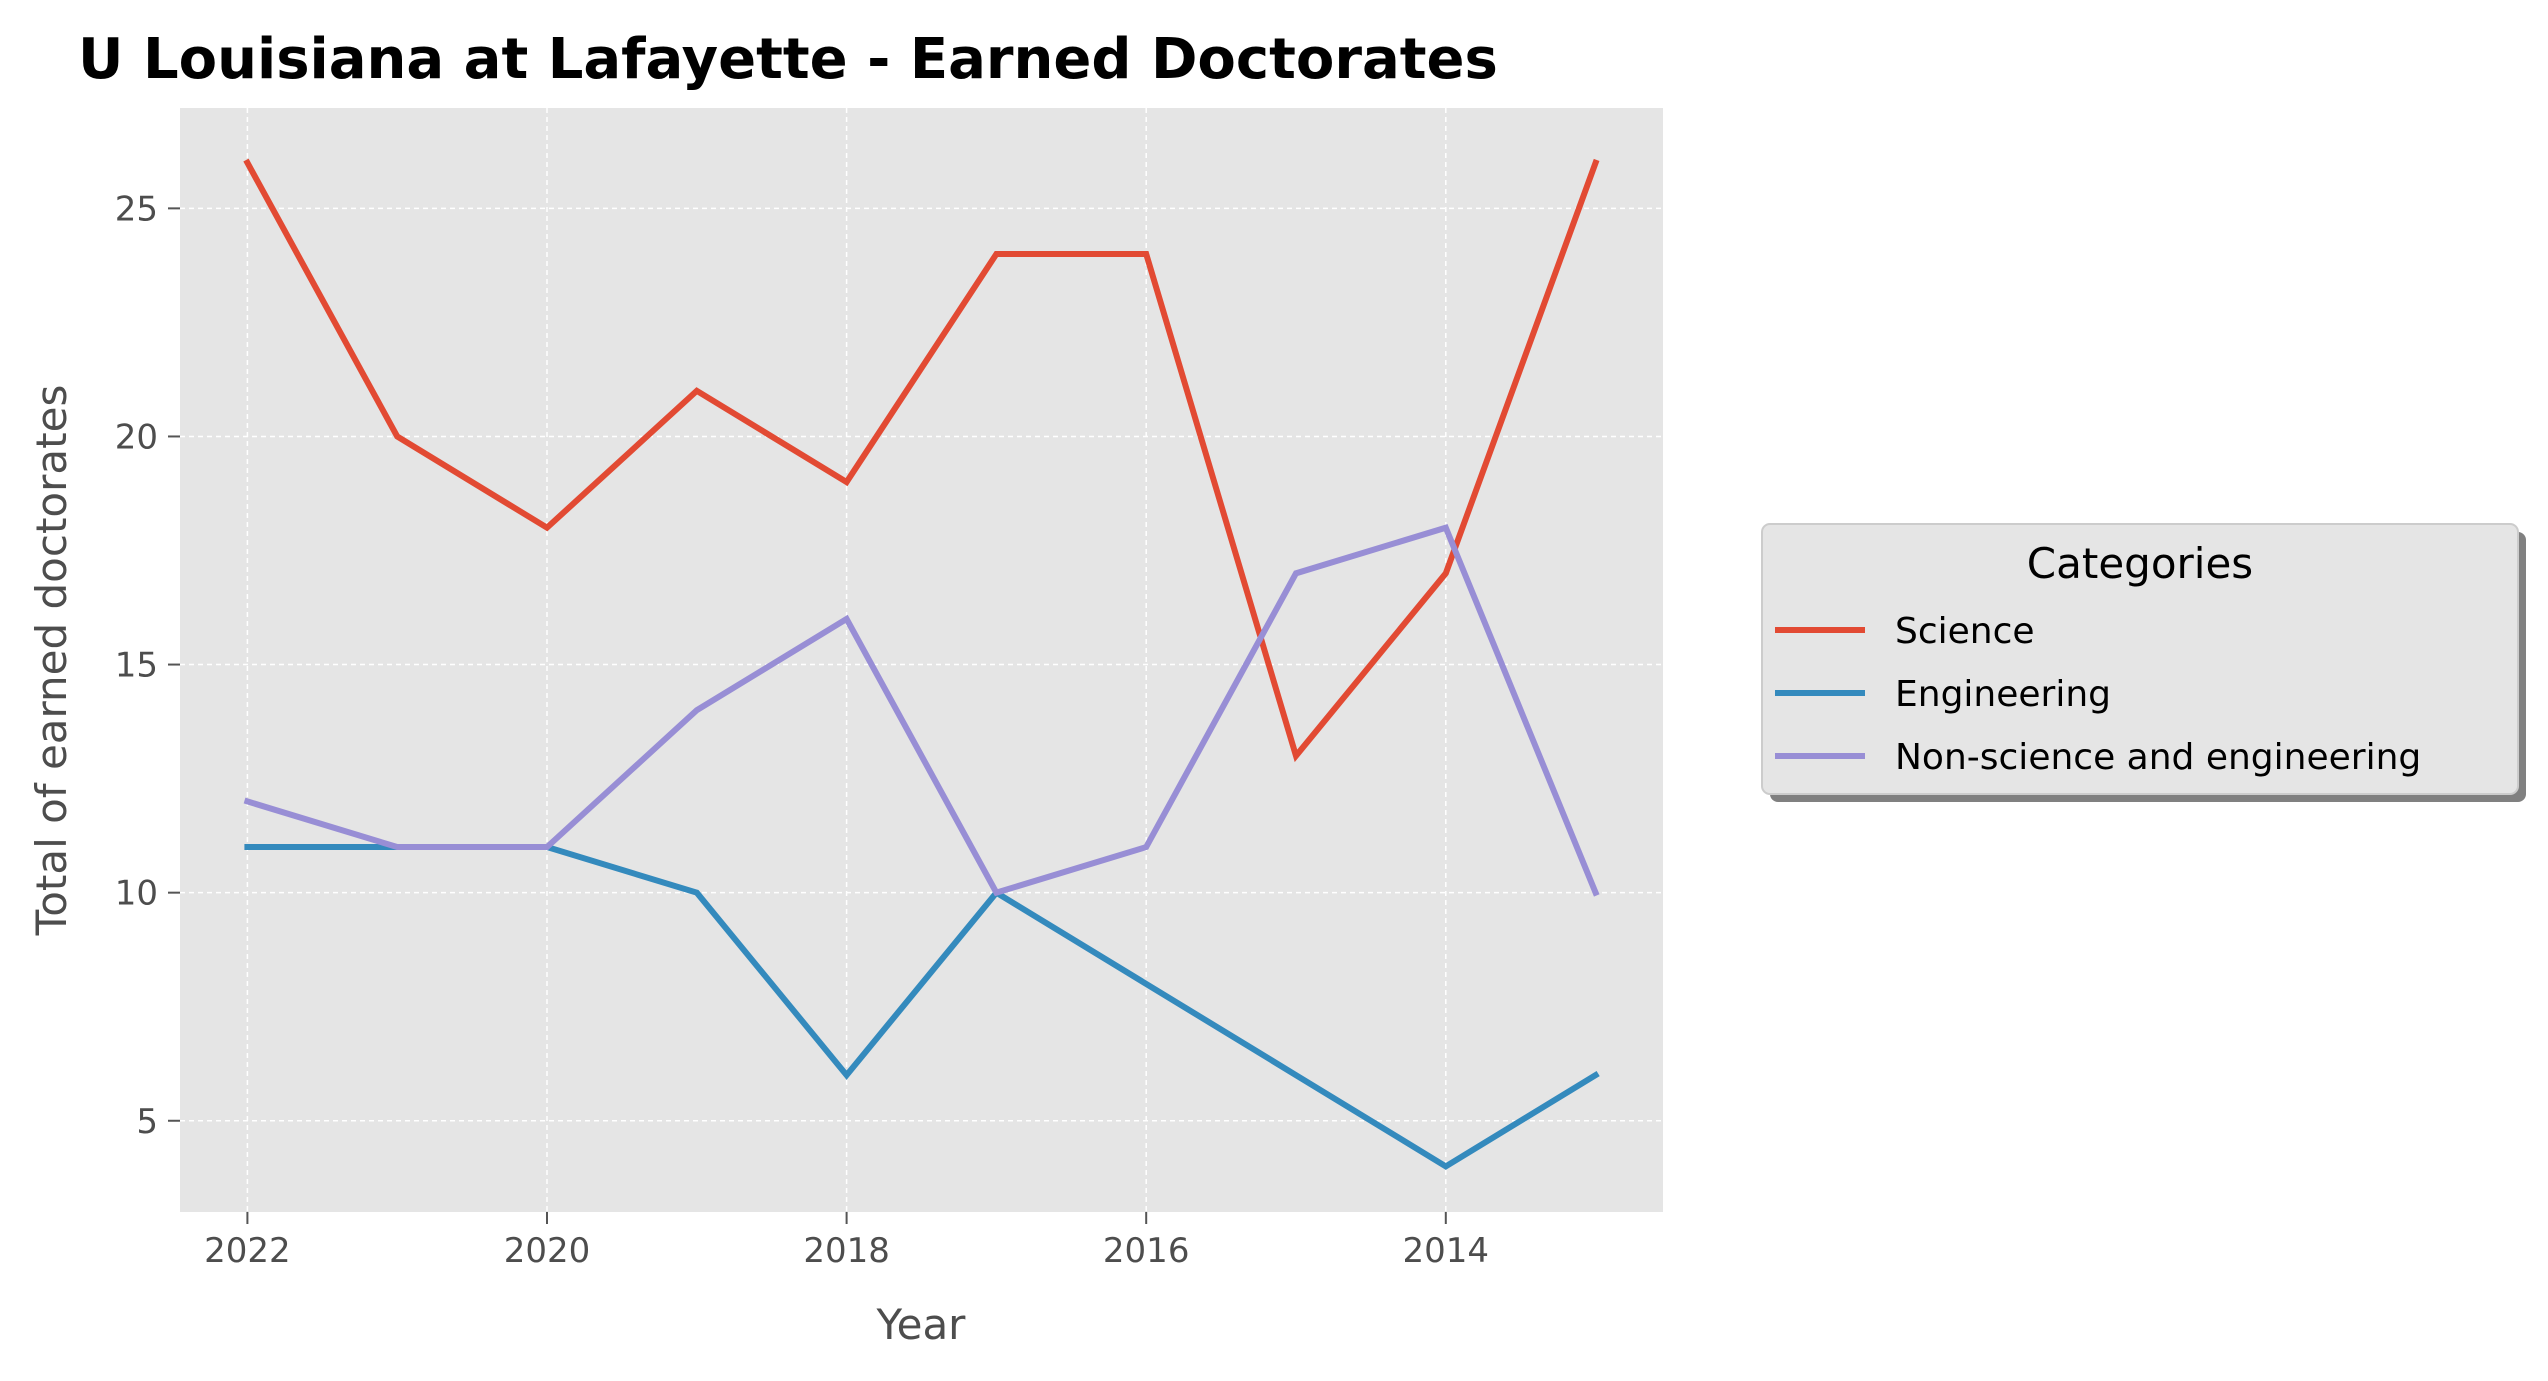 The height and width of the screenshot is (1381, 2548). Describe the element at coordinates (2003, 694) in the screenshot. I see `legend-label-engineering: Engineering` at that location.